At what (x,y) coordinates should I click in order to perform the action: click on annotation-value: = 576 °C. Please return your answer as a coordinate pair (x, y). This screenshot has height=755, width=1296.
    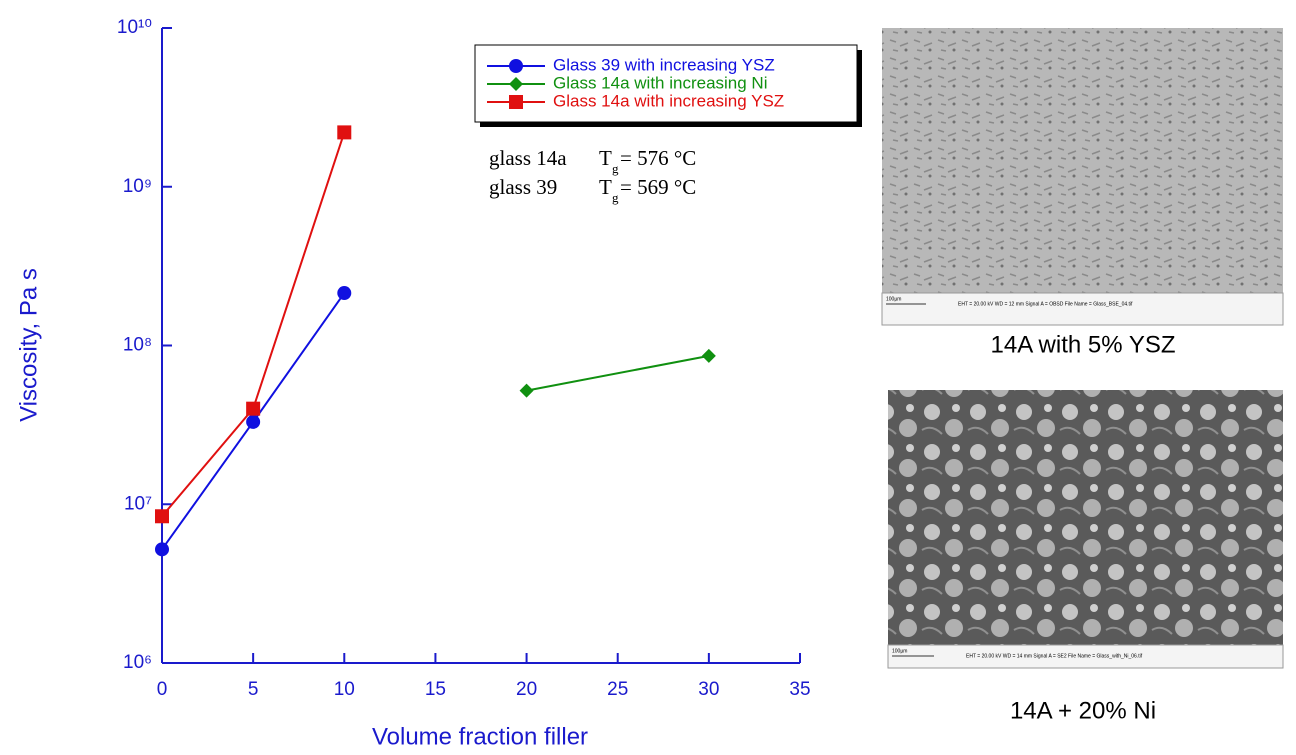
    Looking at the image, I should click on (658, 158).